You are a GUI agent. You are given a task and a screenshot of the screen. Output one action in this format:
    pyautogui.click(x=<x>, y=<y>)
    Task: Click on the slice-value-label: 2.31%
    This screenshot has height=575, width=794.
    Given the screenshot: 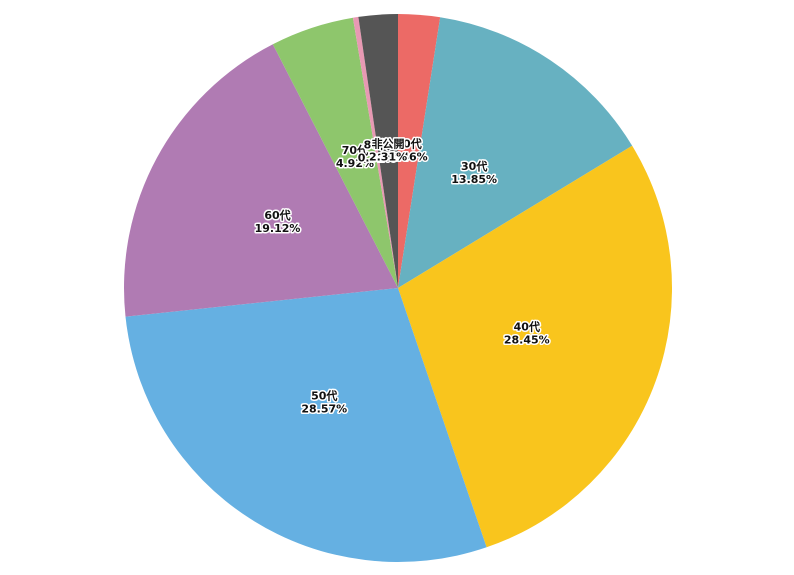 What is the action you would take?
    pyautogui.click(x=388, y=156)
    